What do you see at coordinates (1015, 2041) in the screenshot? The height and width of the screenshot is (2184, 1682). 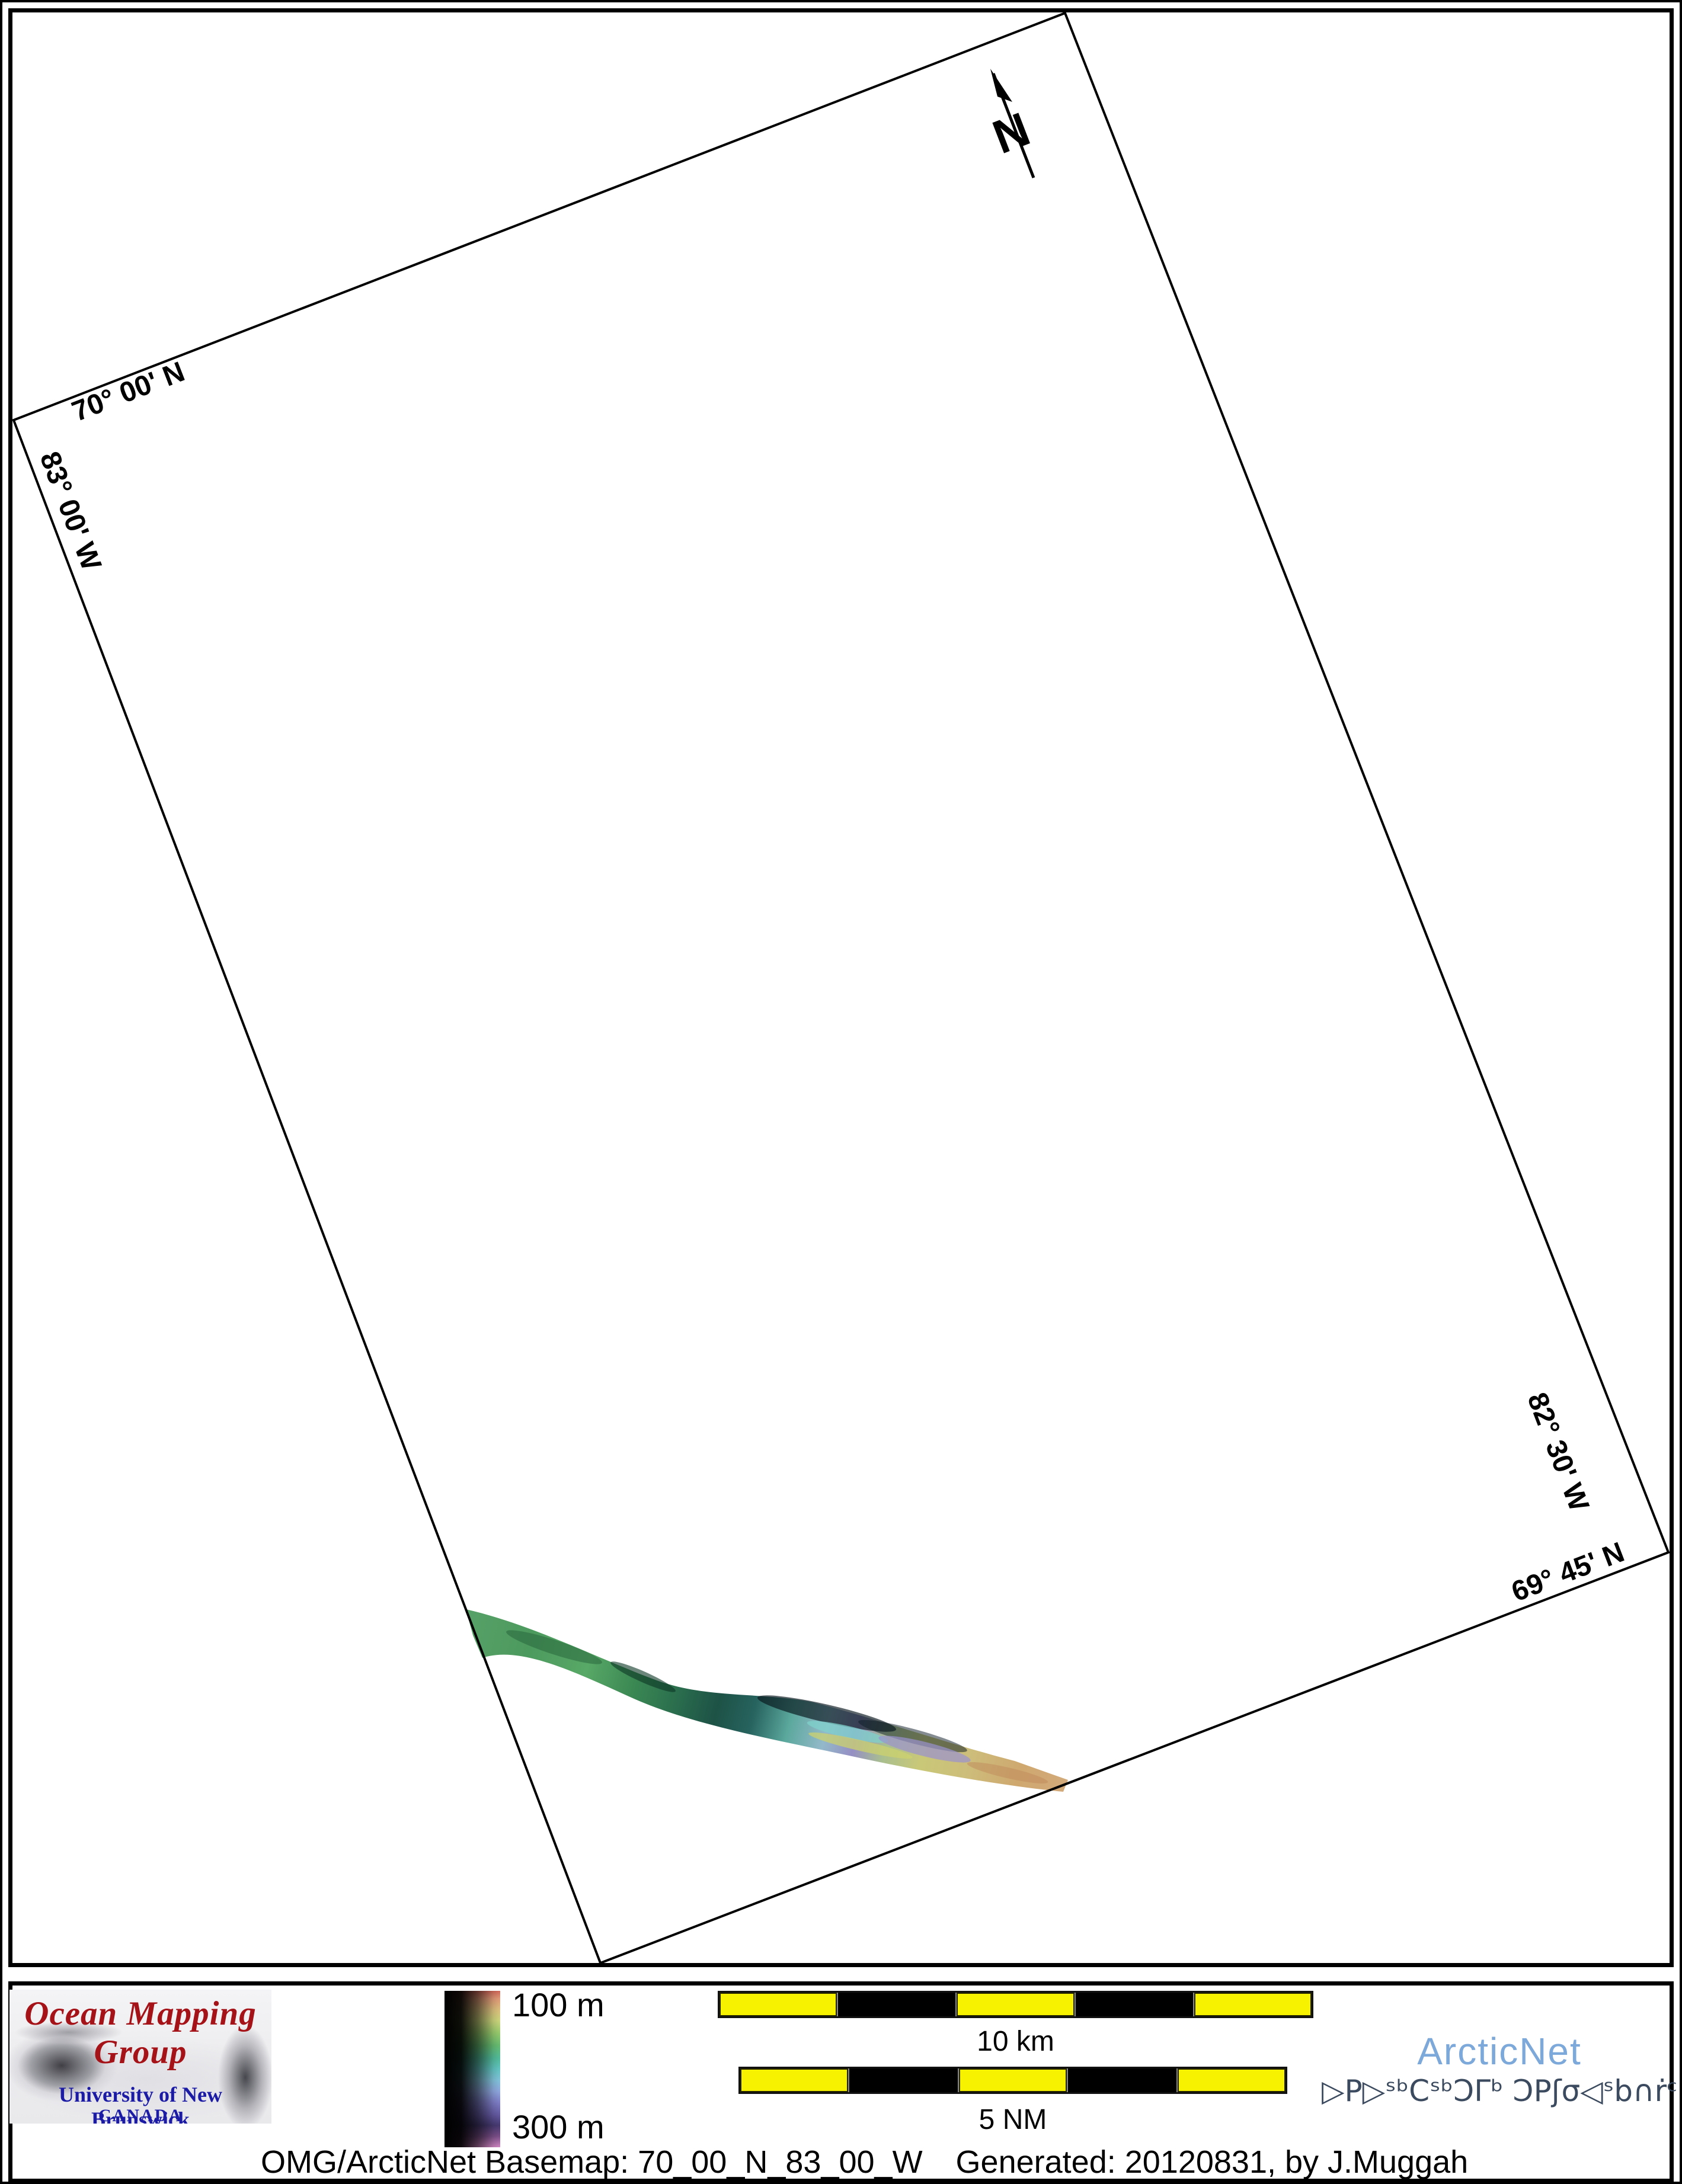 I see `scale-bar-km-label: 10 km` at bounding box center [1015, 2041].